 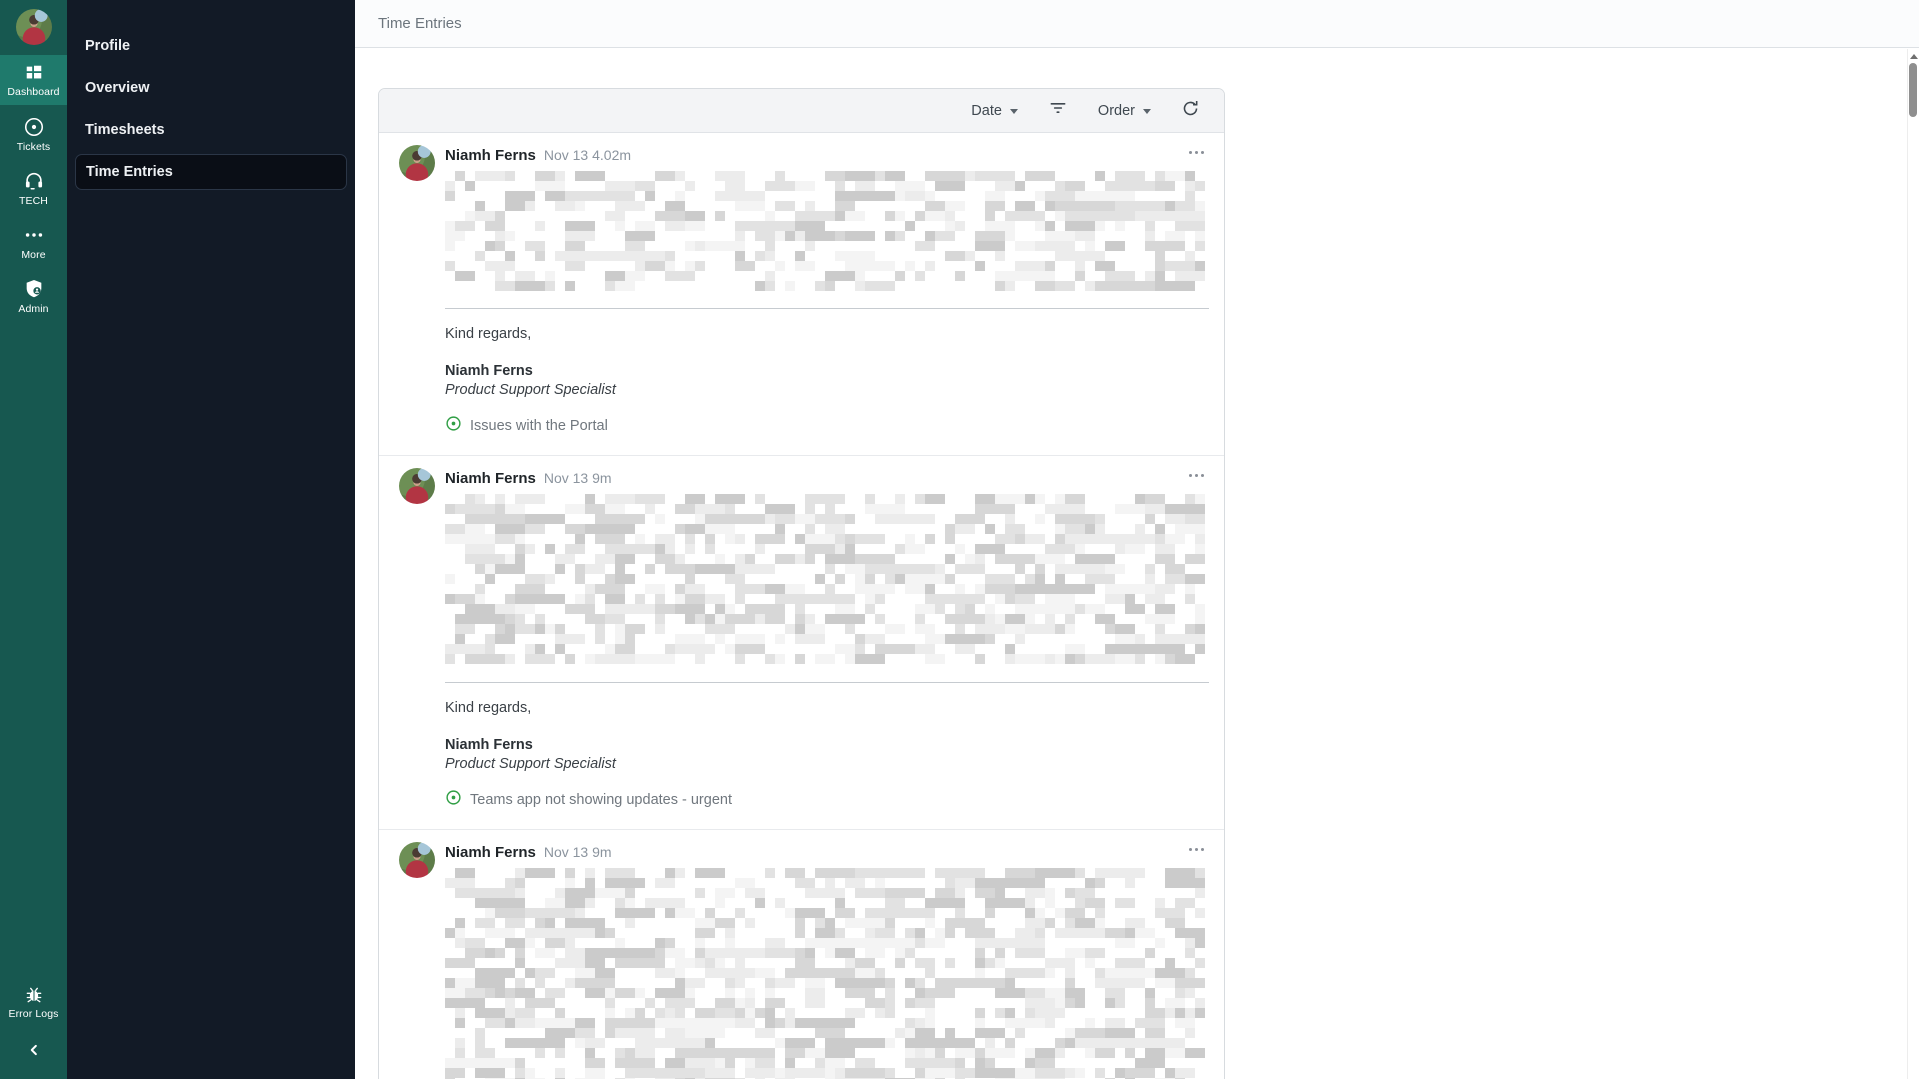 I want to click on order-dropdown-label: Order, so click(x=1116, y=110).